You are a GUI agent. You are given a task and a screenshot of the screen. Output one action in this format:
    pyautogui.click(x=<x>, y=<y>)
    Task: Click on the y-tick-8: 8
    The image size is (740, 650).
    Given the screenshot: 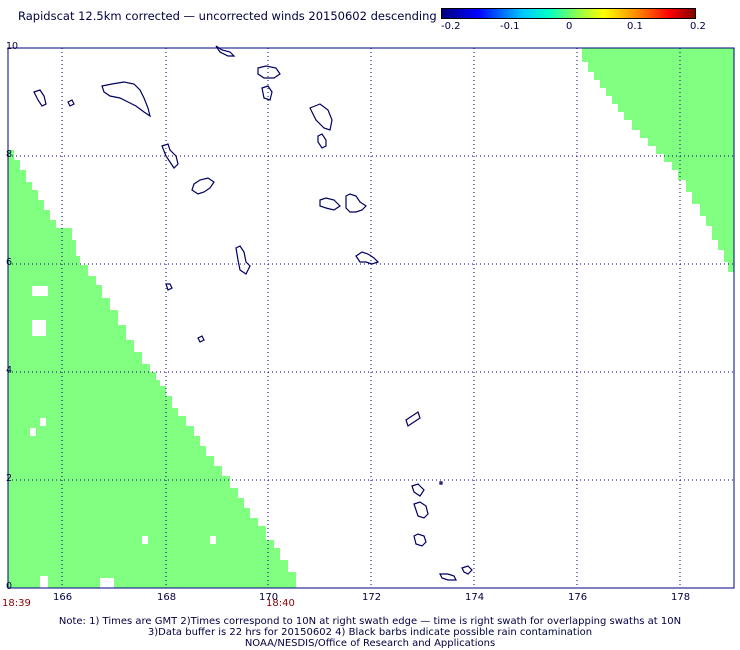 What is the action you would take?
    pyautogui.click(x=9, y=154)
    